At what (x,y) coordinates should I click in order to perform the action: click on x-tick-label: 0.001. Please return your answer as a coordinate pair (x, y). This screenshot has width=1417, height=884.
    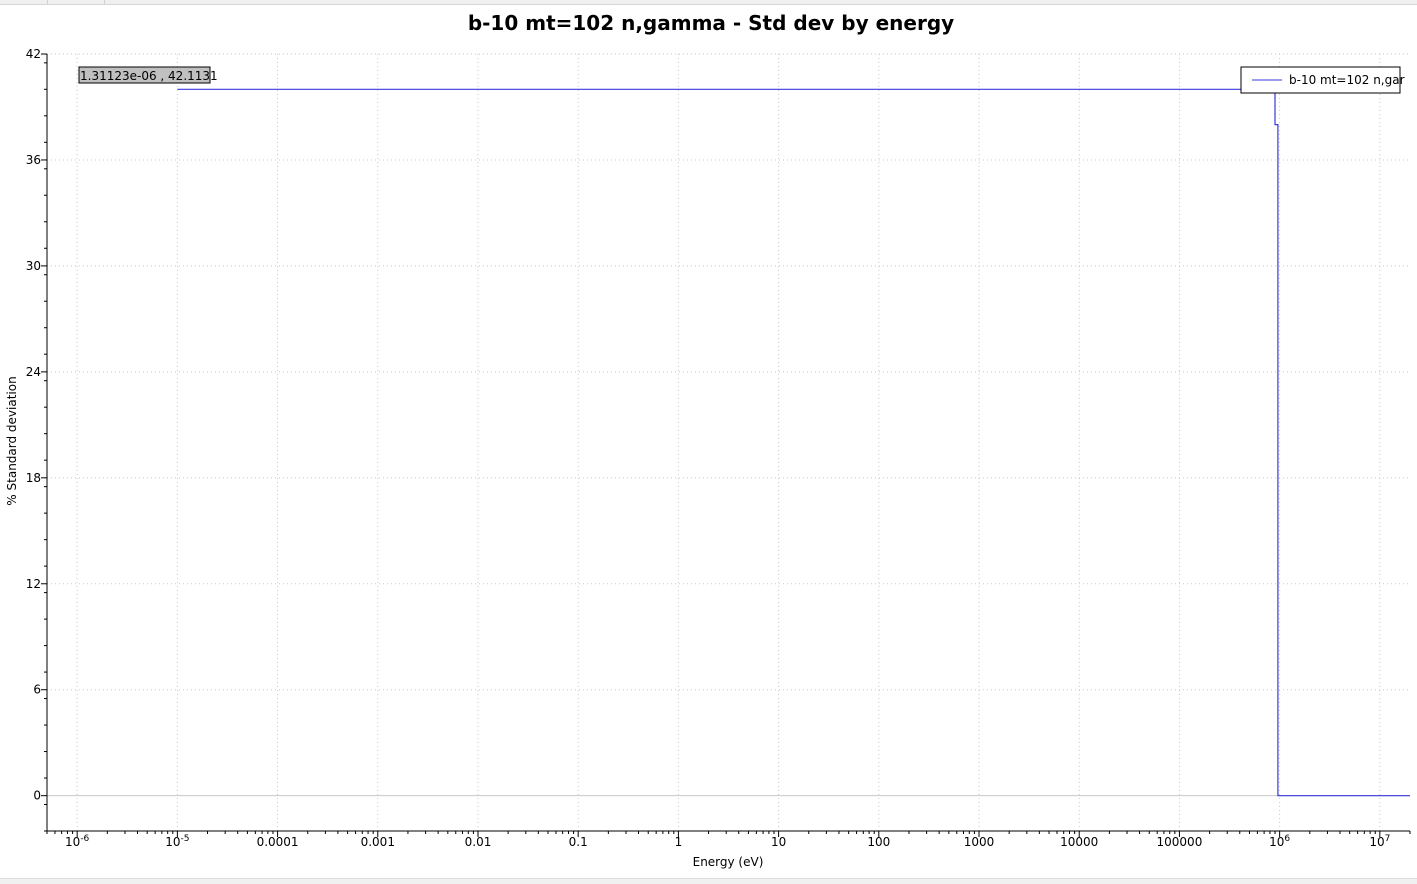
    Looking at the image, I should click on (378, 842).